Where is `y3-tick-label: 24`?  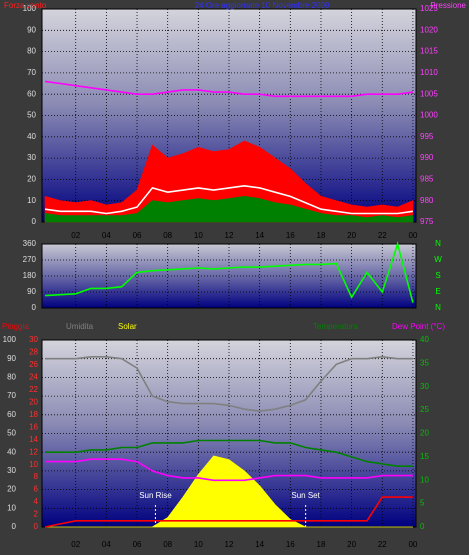
y3-tick-label: 24 is located at coordinates (33, 377).